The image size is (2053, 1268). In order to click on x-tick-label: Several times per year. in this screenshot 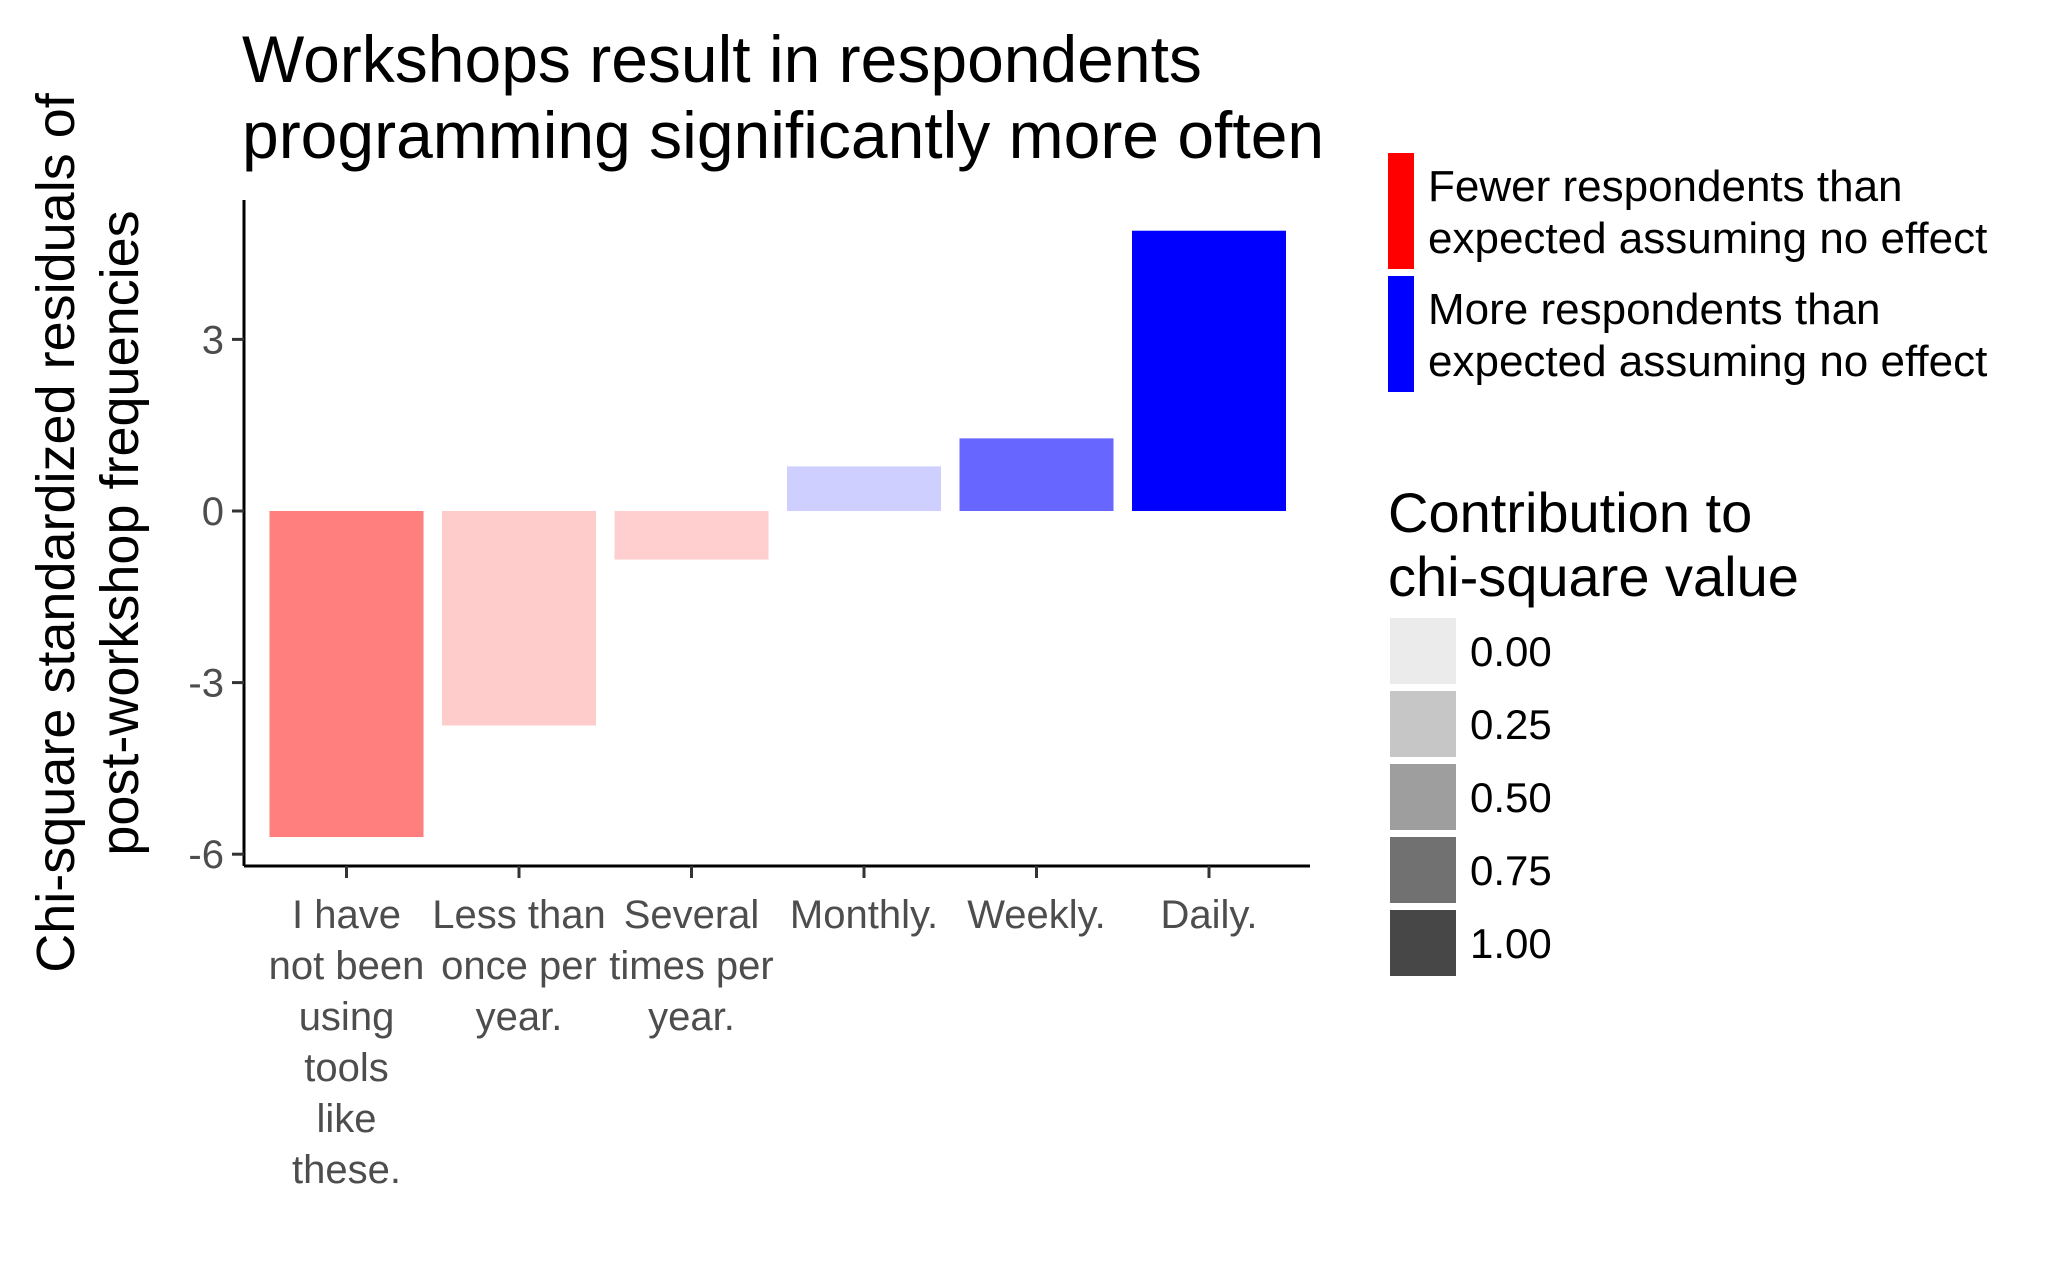, I will do `click(691, 966)`.